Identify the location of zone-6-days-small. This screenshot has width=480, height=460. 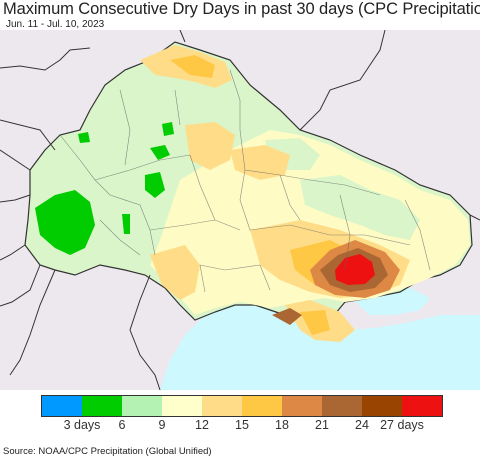
(126, 224).